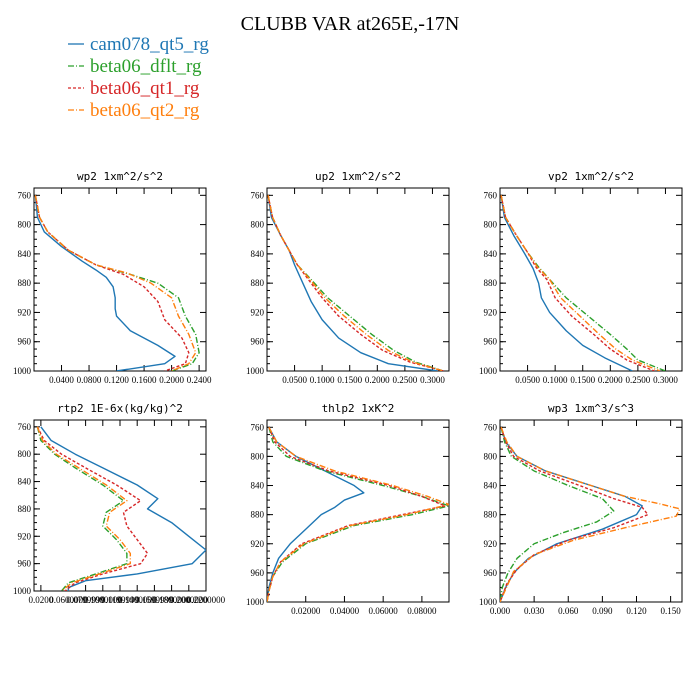  What do you see at coordinates (422, 611) in the screenshot?
I see `xtick-label-4-3: 0.08000` at bounding box center [422, 611].